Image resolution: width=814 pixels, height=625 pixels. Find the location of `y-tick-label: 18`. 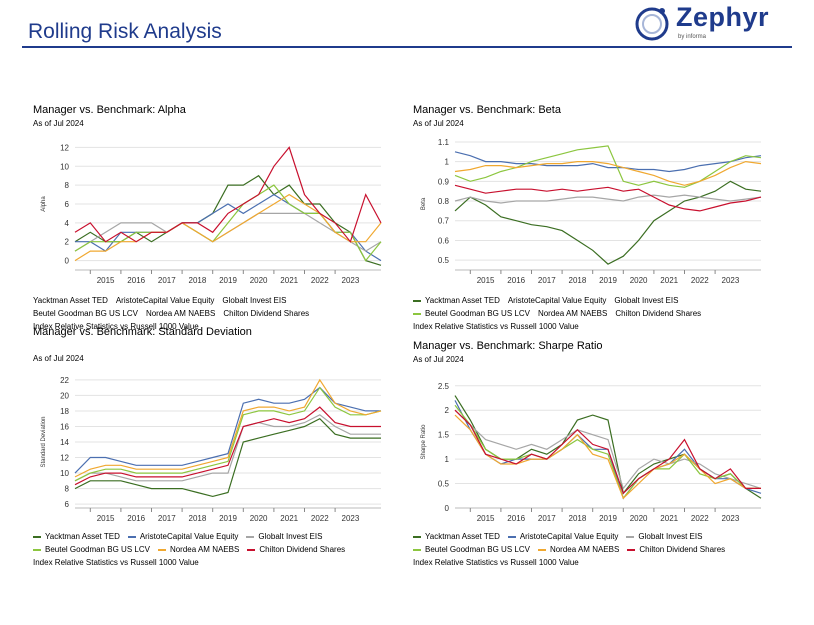

y-tick-label: 18 is located at coordinates (64, 411).